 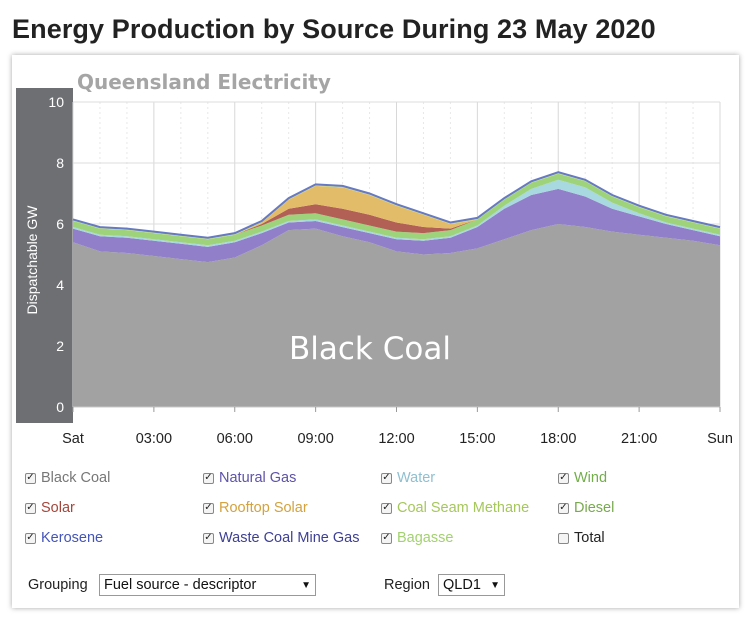 I want to click on legend-item-rooftop-solar: ✓ Rooftop Solar, so click(x=255, y=508).